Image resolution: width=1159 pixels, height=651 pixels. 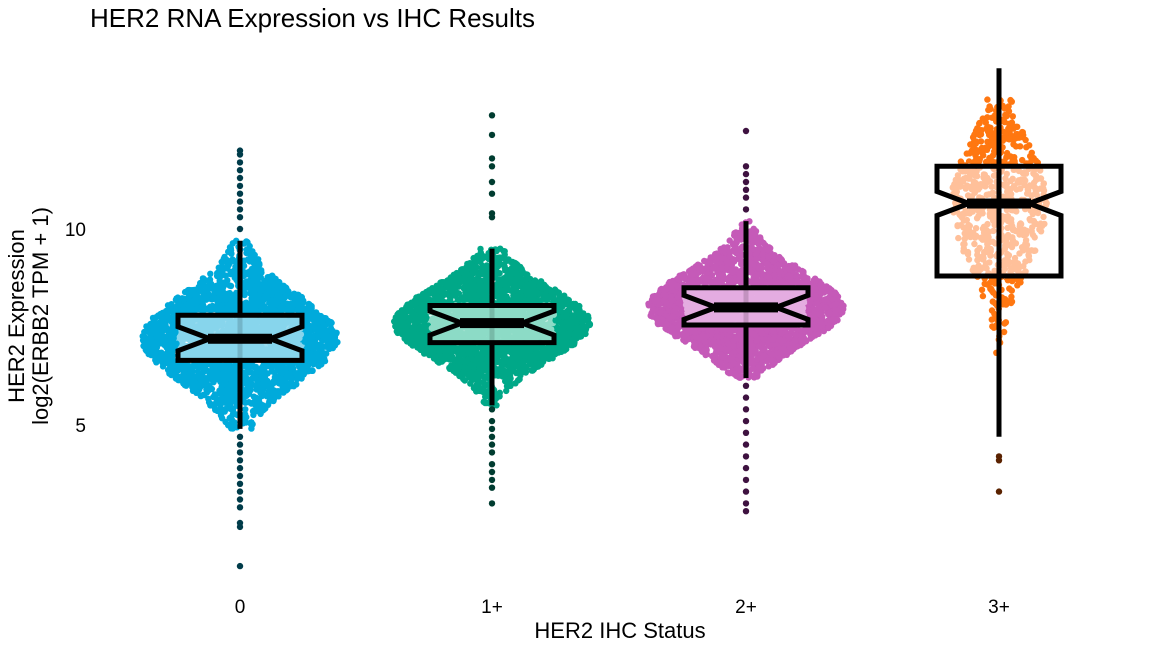 What do you see at coordinates (40, 316) in the screenshot?
I see `y-axis-label-line2: log2(ERBB2 TPM + 1)` at bounding box center [40, 316].